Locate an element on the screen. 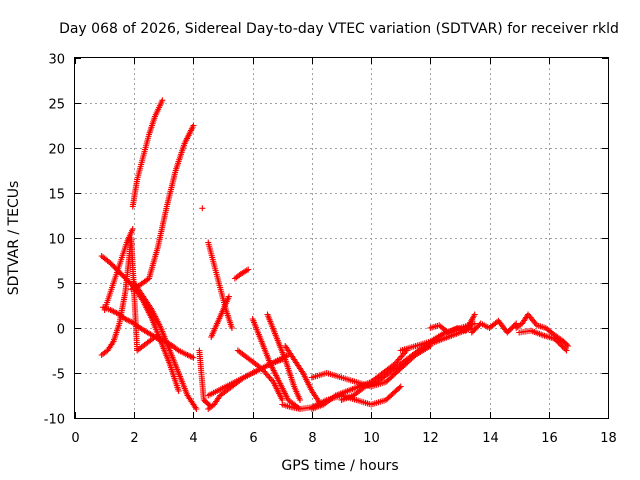  y-tick-label: 15 is located at coordinates (56, 195).